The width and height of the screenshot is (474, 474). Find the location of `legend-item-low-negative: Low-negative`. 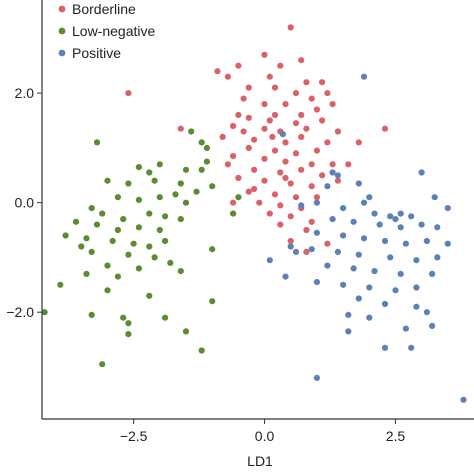

legend-item-low-negative: Low-negative is located at coordinates (106, 31).